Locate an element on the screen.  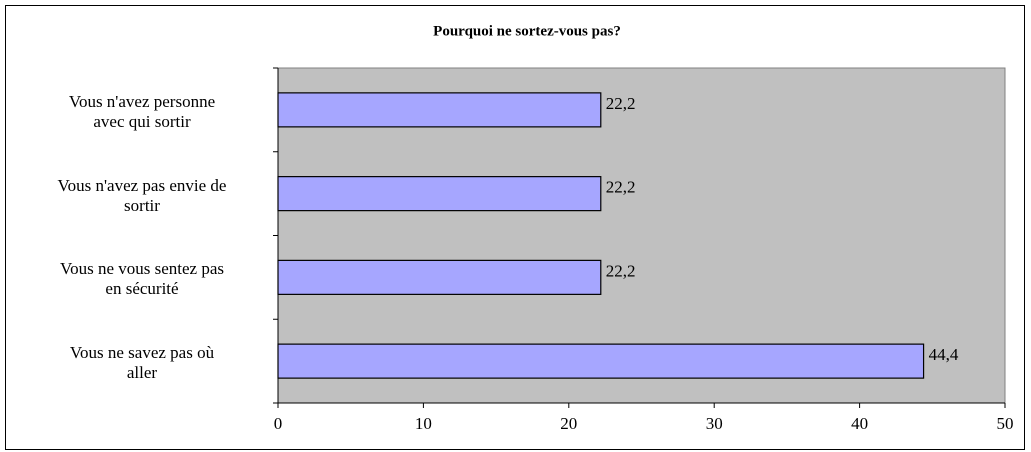
category-label: Vous n'avez pas envie de sortir is located at coordinates (142, 195).